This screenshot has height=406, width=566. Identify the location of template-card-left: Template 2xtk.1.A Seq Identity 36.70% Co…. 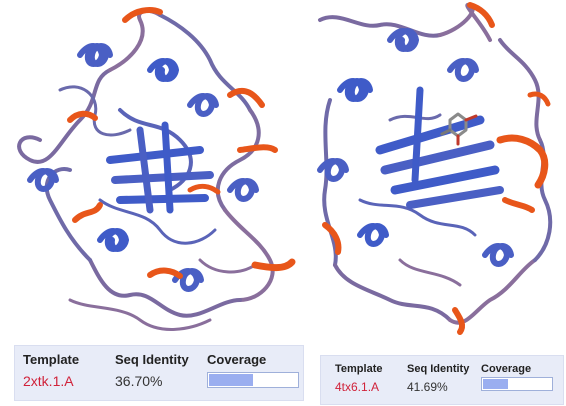
(159, 373).